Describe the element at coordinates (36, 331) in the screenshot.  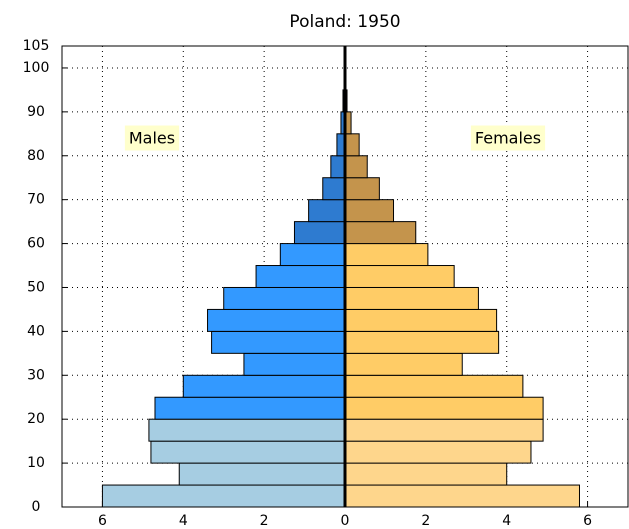
I see `y-tick-label: 40` at that location.